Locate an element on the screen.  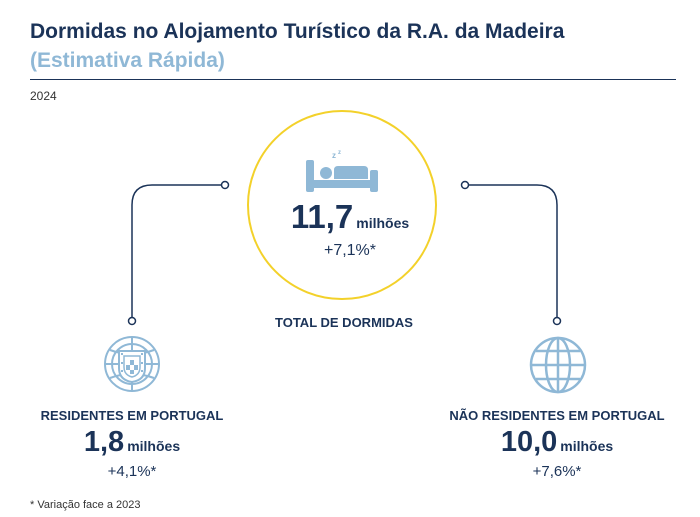
residents-unit: milhões is located at coordinates (154, 446).